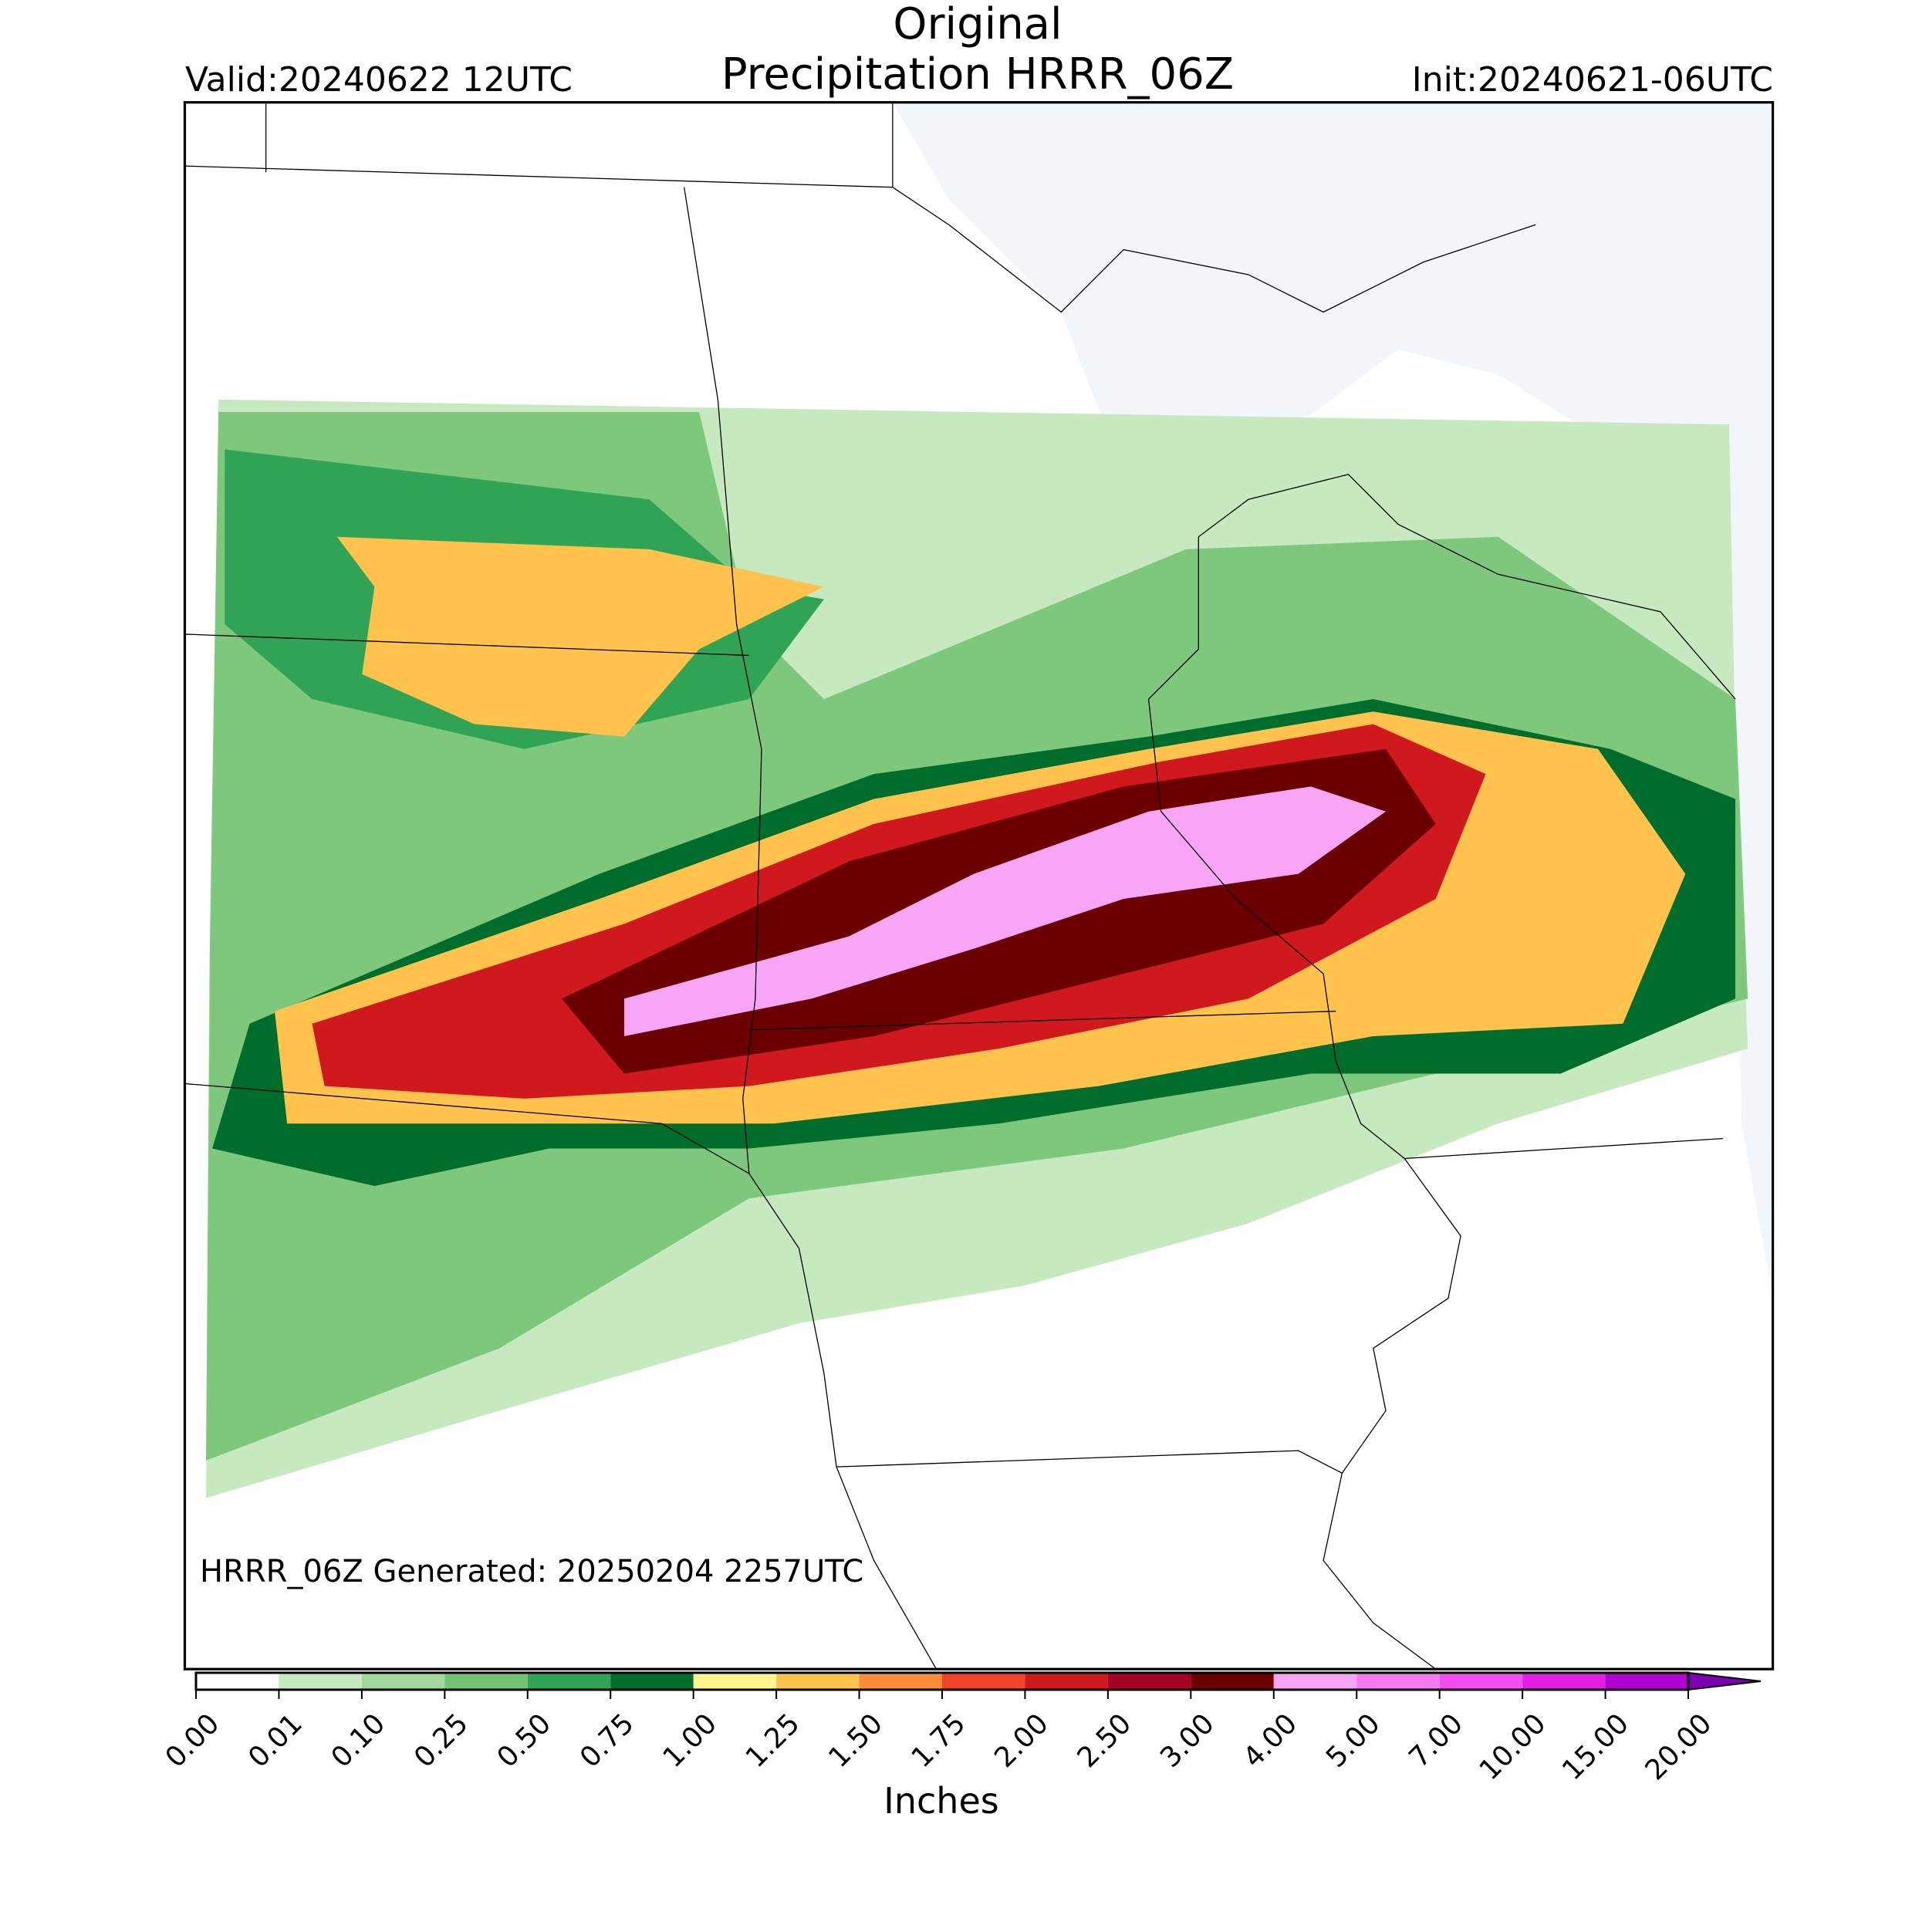  What do you see at coordinates (1436, 1741) in the screenshot?
I see `colorbar-tick-label: 7.00` at bounding box center [1436, 1741].